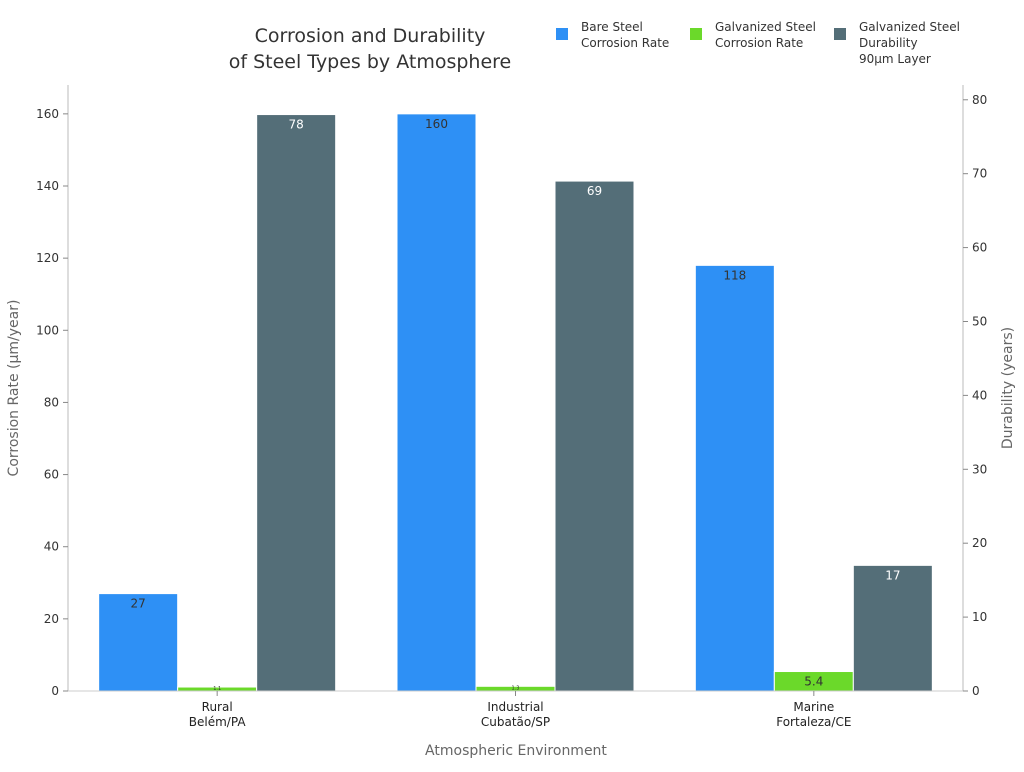 This screenshot has height=772, width=1024. Describe the element at coordinates (979, 617) in the screenshot. I see `y2-tick-label: 10` at that location.